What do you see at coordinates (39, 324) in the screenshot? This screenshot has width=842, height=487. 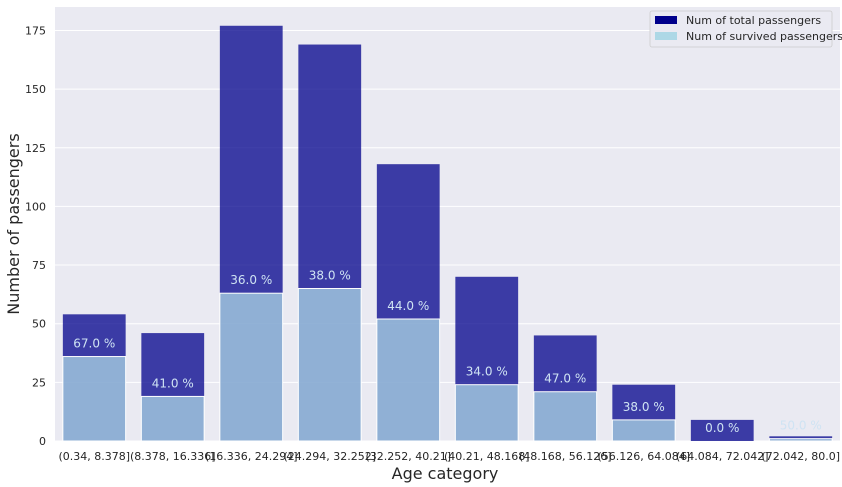 I see `y-tick-label: 50` at bounding box center [39, 324].